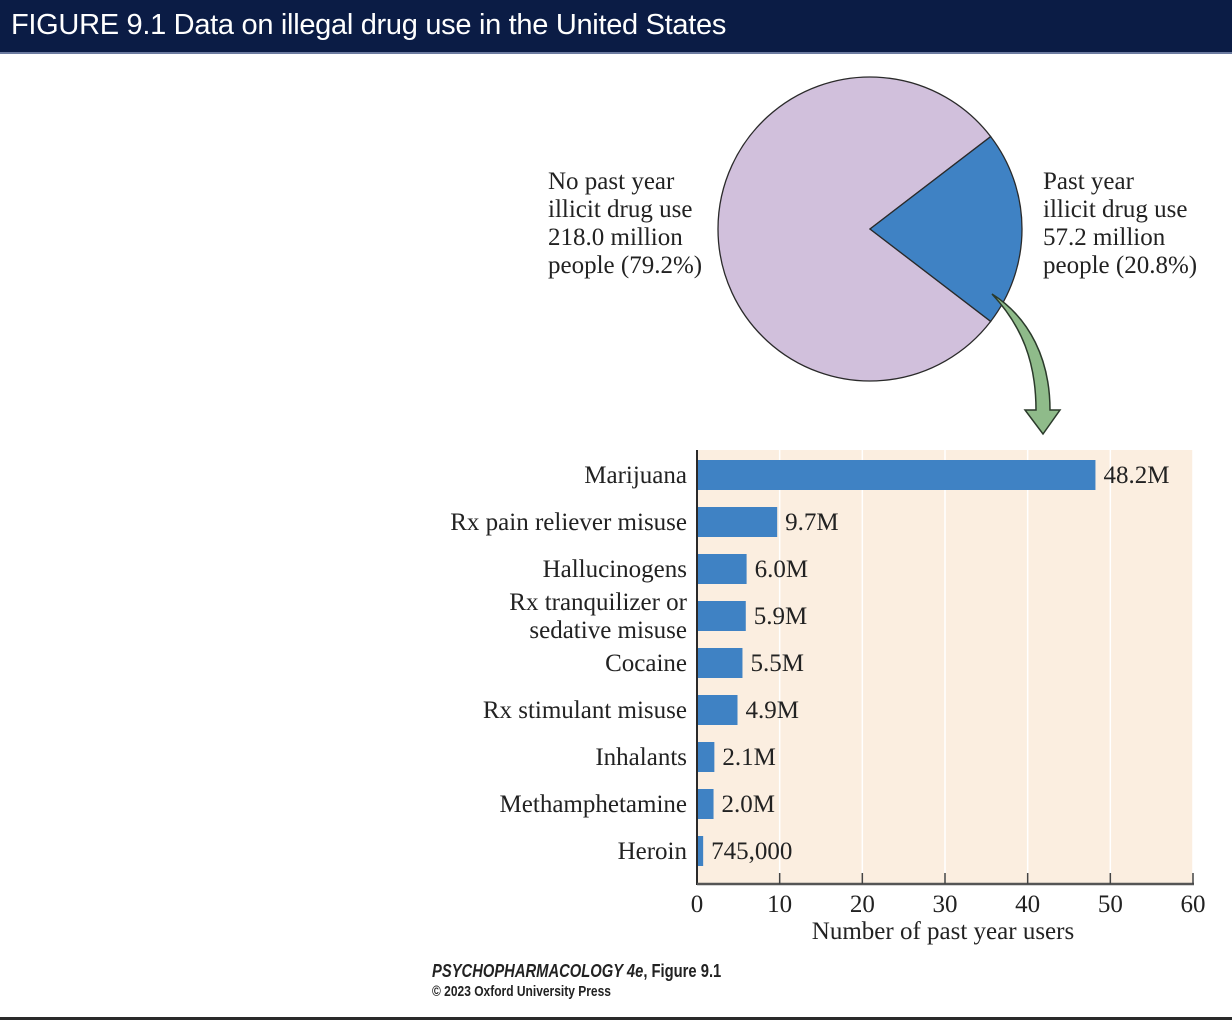  I want to click on callout-arrow-icon, so click(1026, 364).